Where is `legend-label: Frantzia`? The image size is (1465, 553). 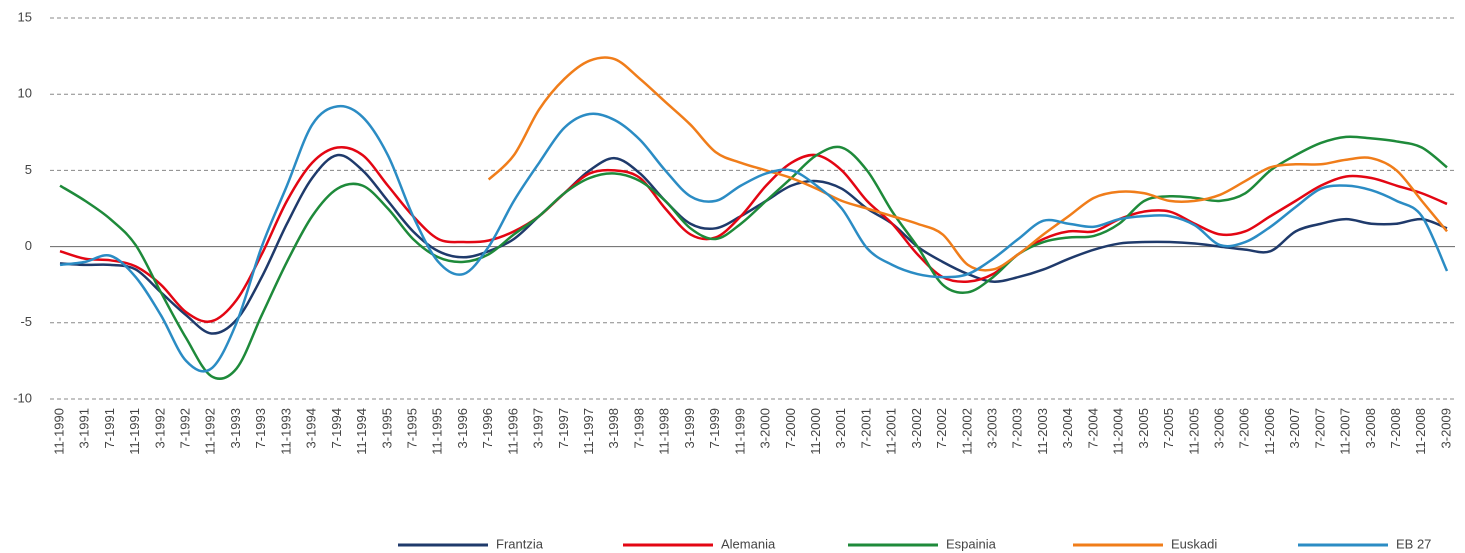
legend-label: Frantzia is located at coordinates (520, 543).